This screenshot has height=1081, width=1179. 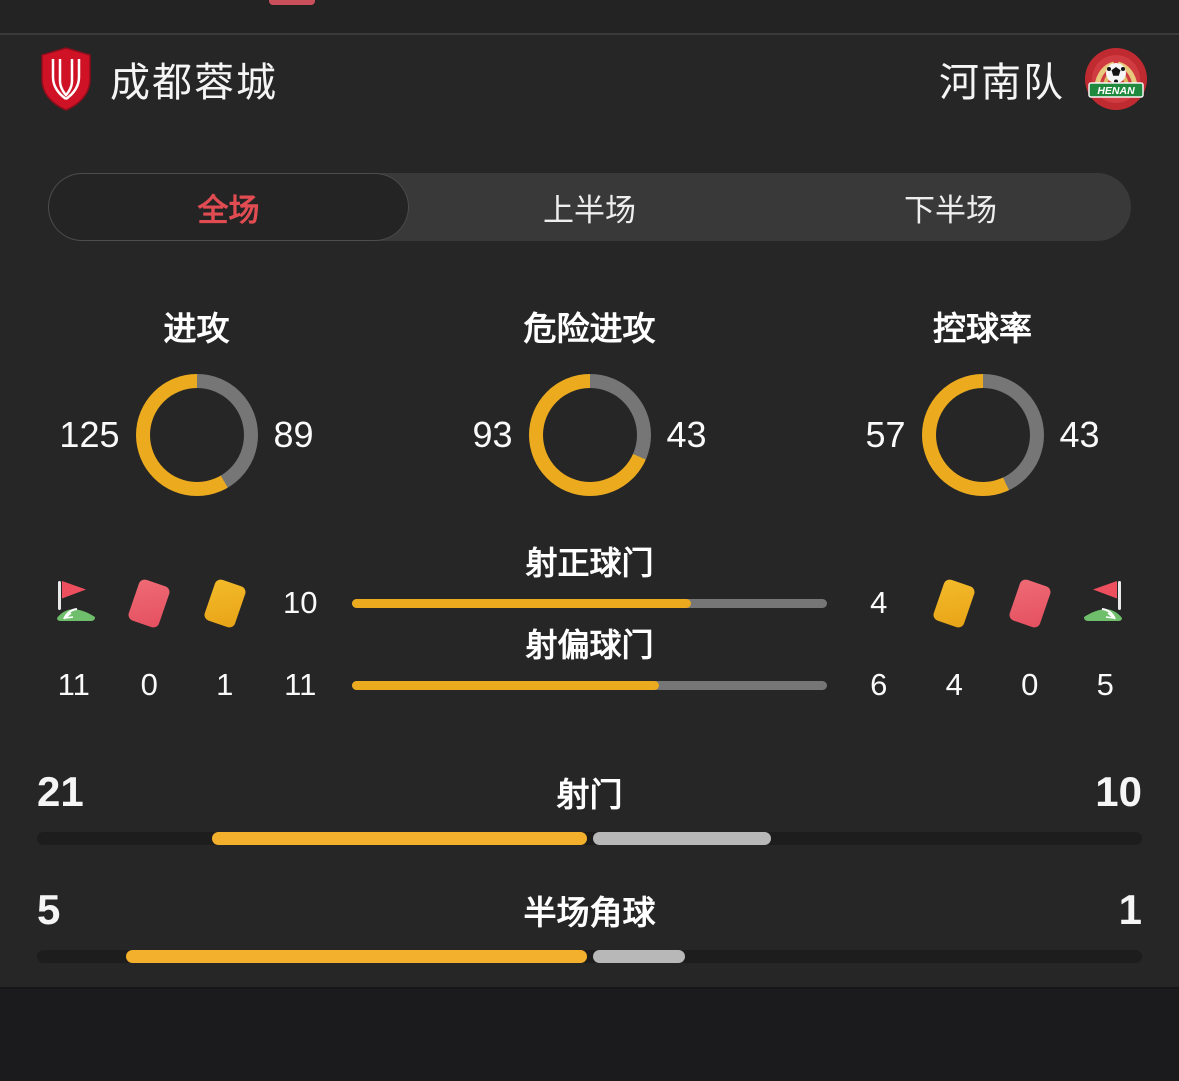 I want to click on shots-off-target-away: 6, so click(x=879, y=684).